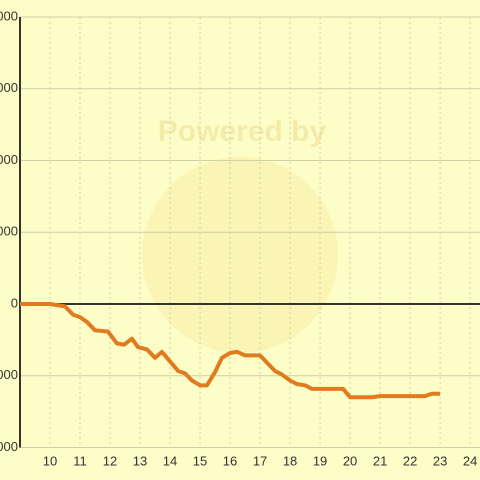 The image size is (480, 480). Describe the element at coordinates (80, 460) in the screenshot. I see `x-tick-label: 11` at that location.